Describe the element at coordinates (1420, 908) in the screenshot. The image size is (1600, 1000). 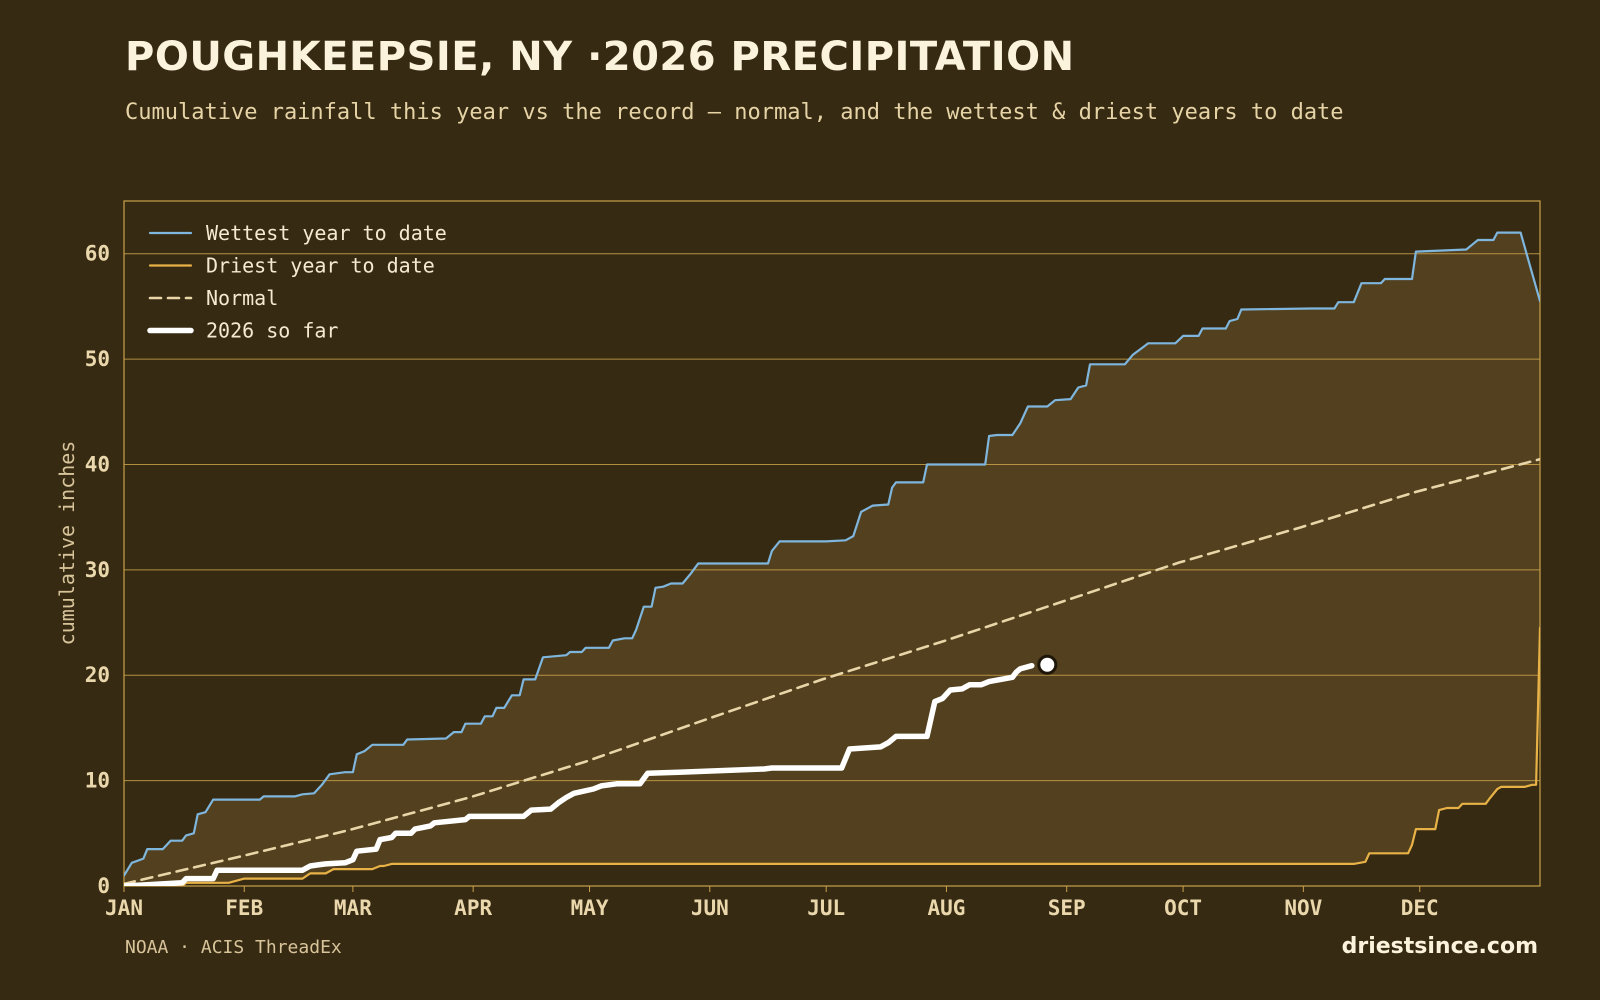
I see `x-tick-label: DEC` at that location.